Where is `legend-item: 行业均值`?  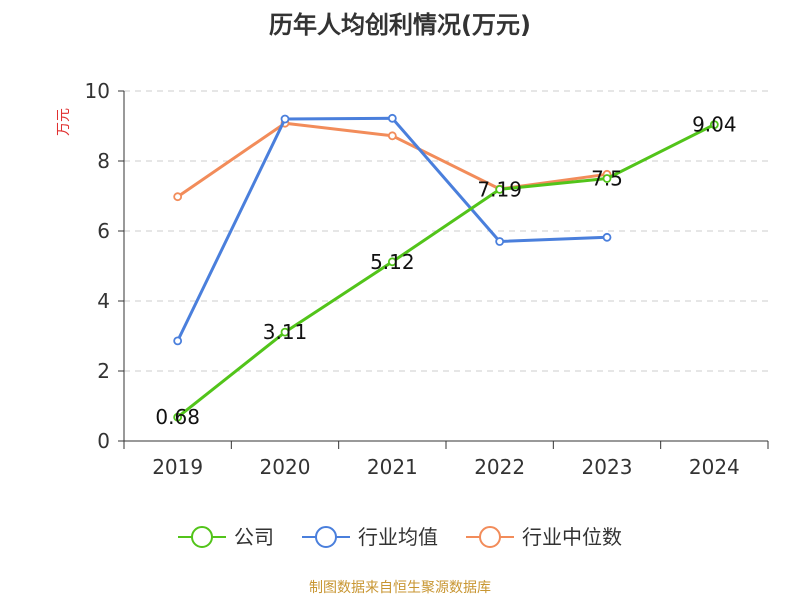
legend-item: 行业均值 is located at coordinates (370, 537).